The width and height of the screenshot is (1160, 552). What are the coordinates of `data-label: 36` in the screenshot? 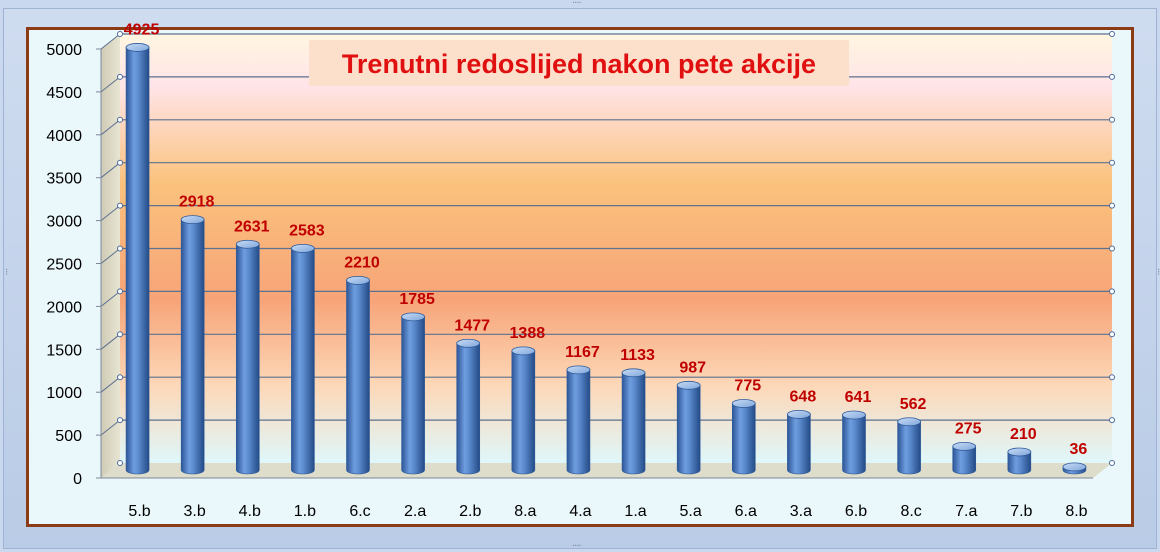 It's located at (1079, 449).